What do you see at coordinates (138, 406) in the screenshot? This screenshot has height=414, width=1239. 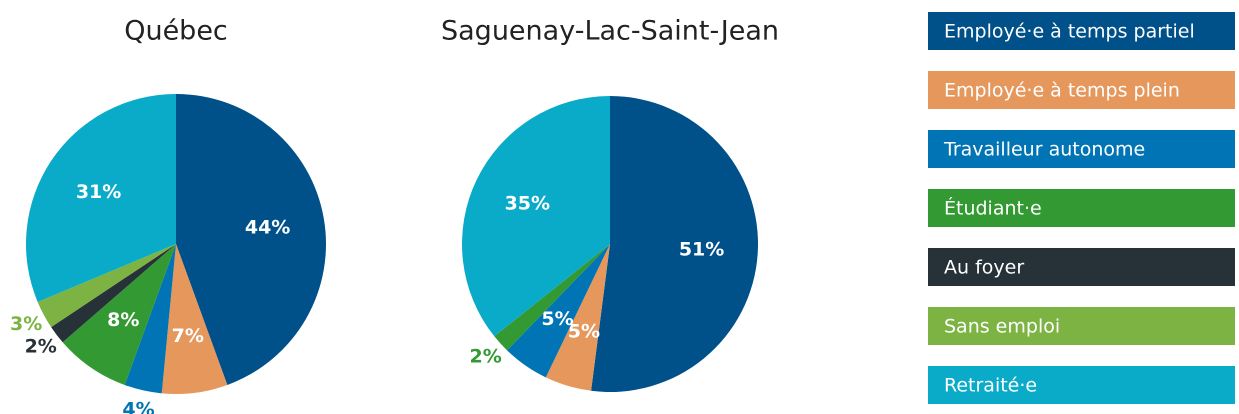 I see `data-label: 4%` at bounding box center [138, 406].